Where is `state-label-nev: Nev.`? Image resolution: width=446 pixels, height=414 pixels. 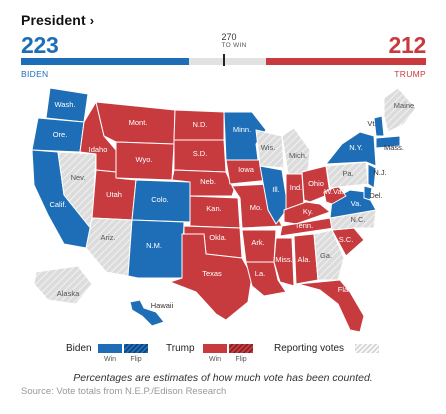
state-label-nev: Nev. is located at coordinates (78, 177).